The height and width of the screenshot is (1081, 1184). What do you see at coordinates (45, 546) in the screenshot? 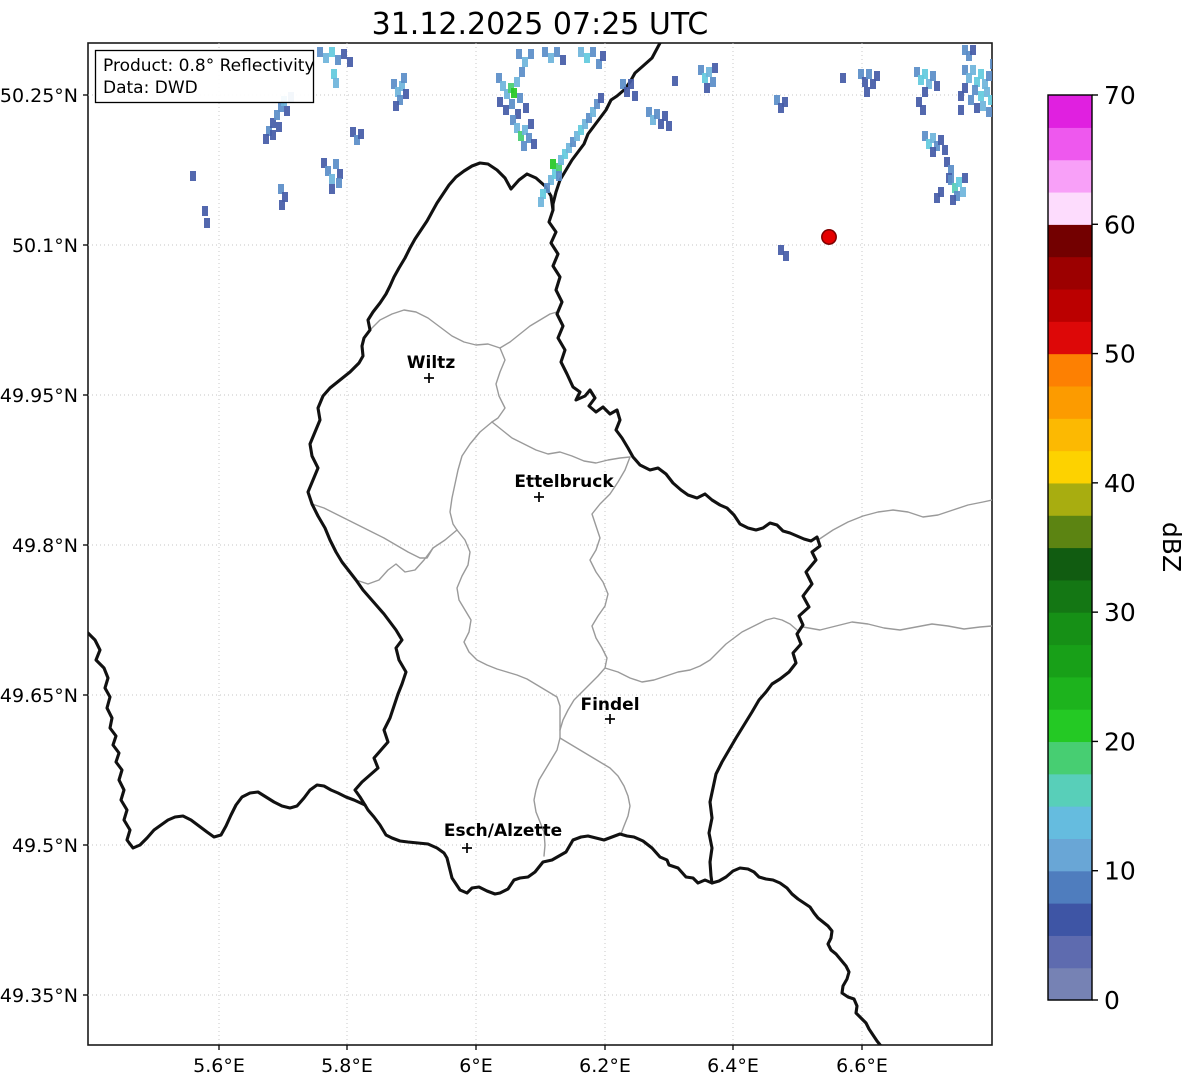
I see `y-tick-label: 49.8°N` at bounding box center [45, 546].